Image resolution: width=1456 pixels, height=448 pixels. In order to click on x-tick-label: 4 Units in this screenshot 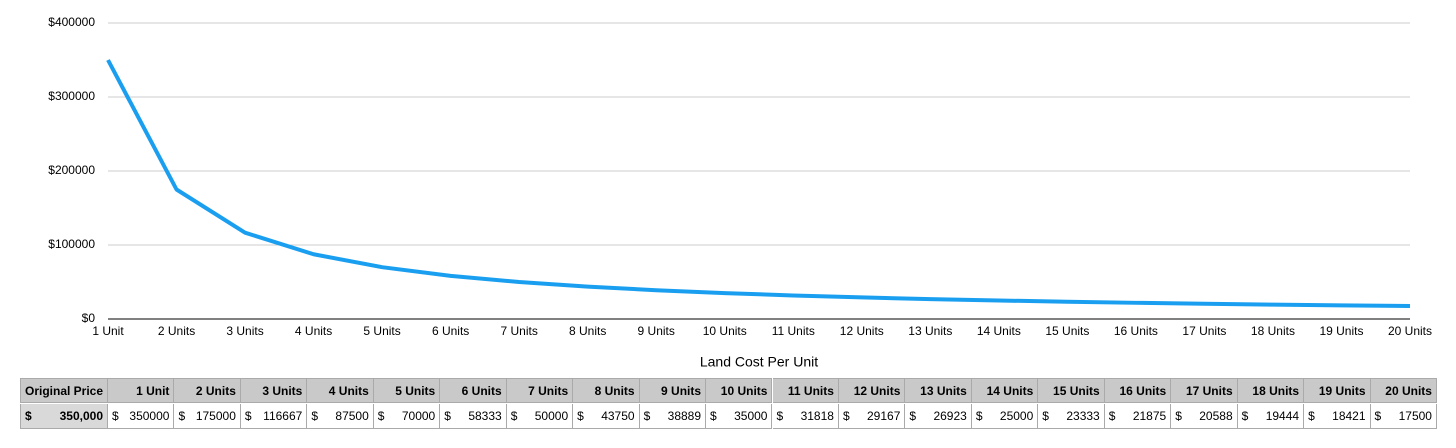, I will do `click(313, 331)`.